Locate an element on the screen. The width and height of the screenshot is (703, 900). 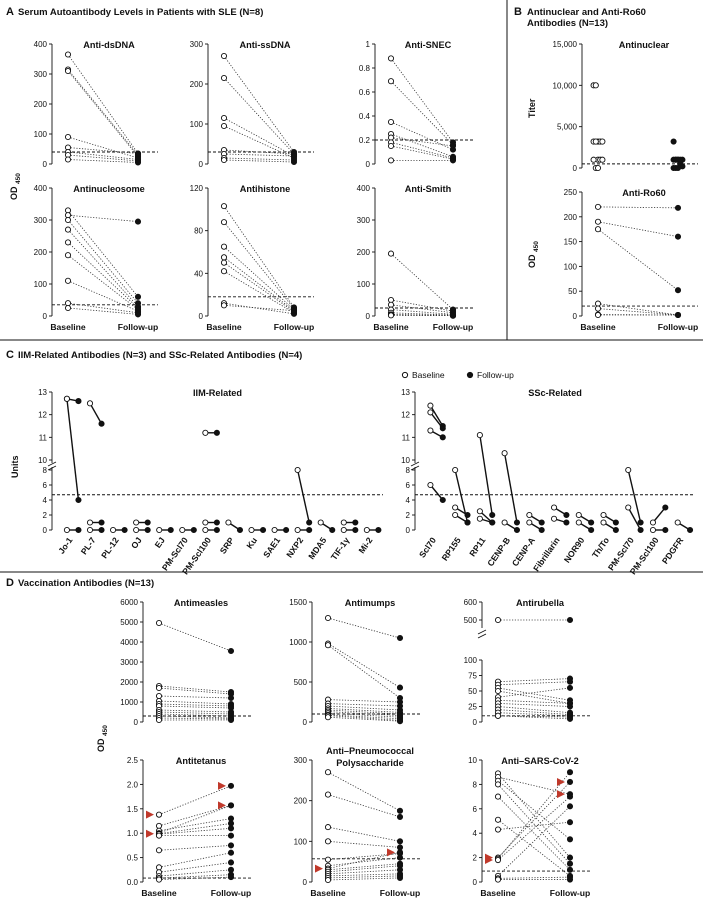
C1-category-label: SRP is located at coordinates (227, 545).